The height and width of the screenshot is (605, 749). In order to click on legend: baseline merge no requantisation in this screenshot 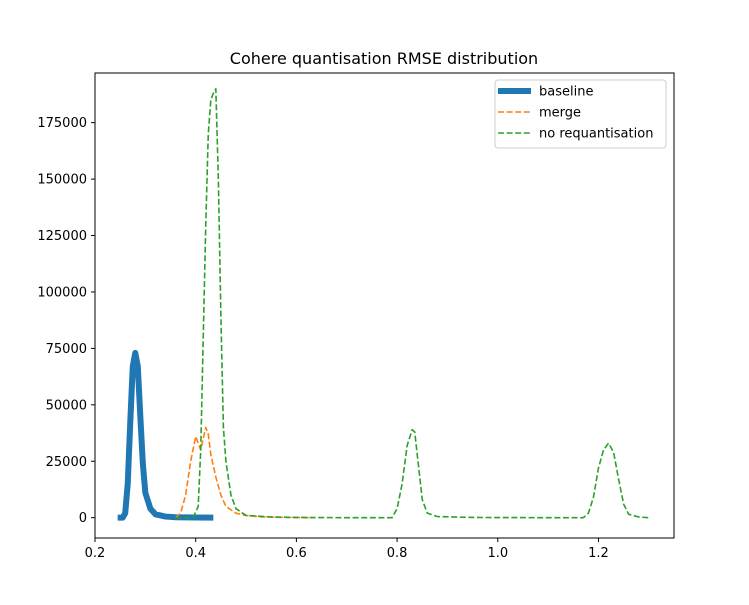, I will do `click(580, 114)`.